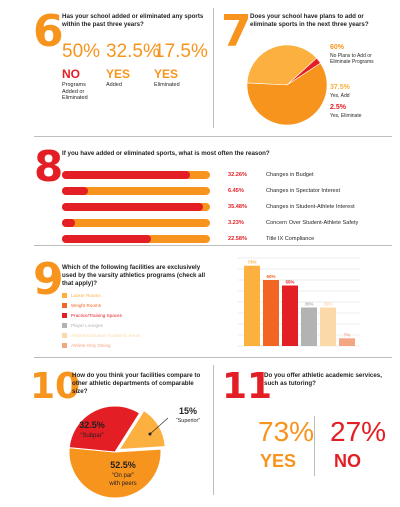 Image resolution: width=400 pixels, height=507 pixels. Describe the element at coordinates (75, 92) in the screenshot. I see `stat-label: Programs Added or Eliminated` at that location.